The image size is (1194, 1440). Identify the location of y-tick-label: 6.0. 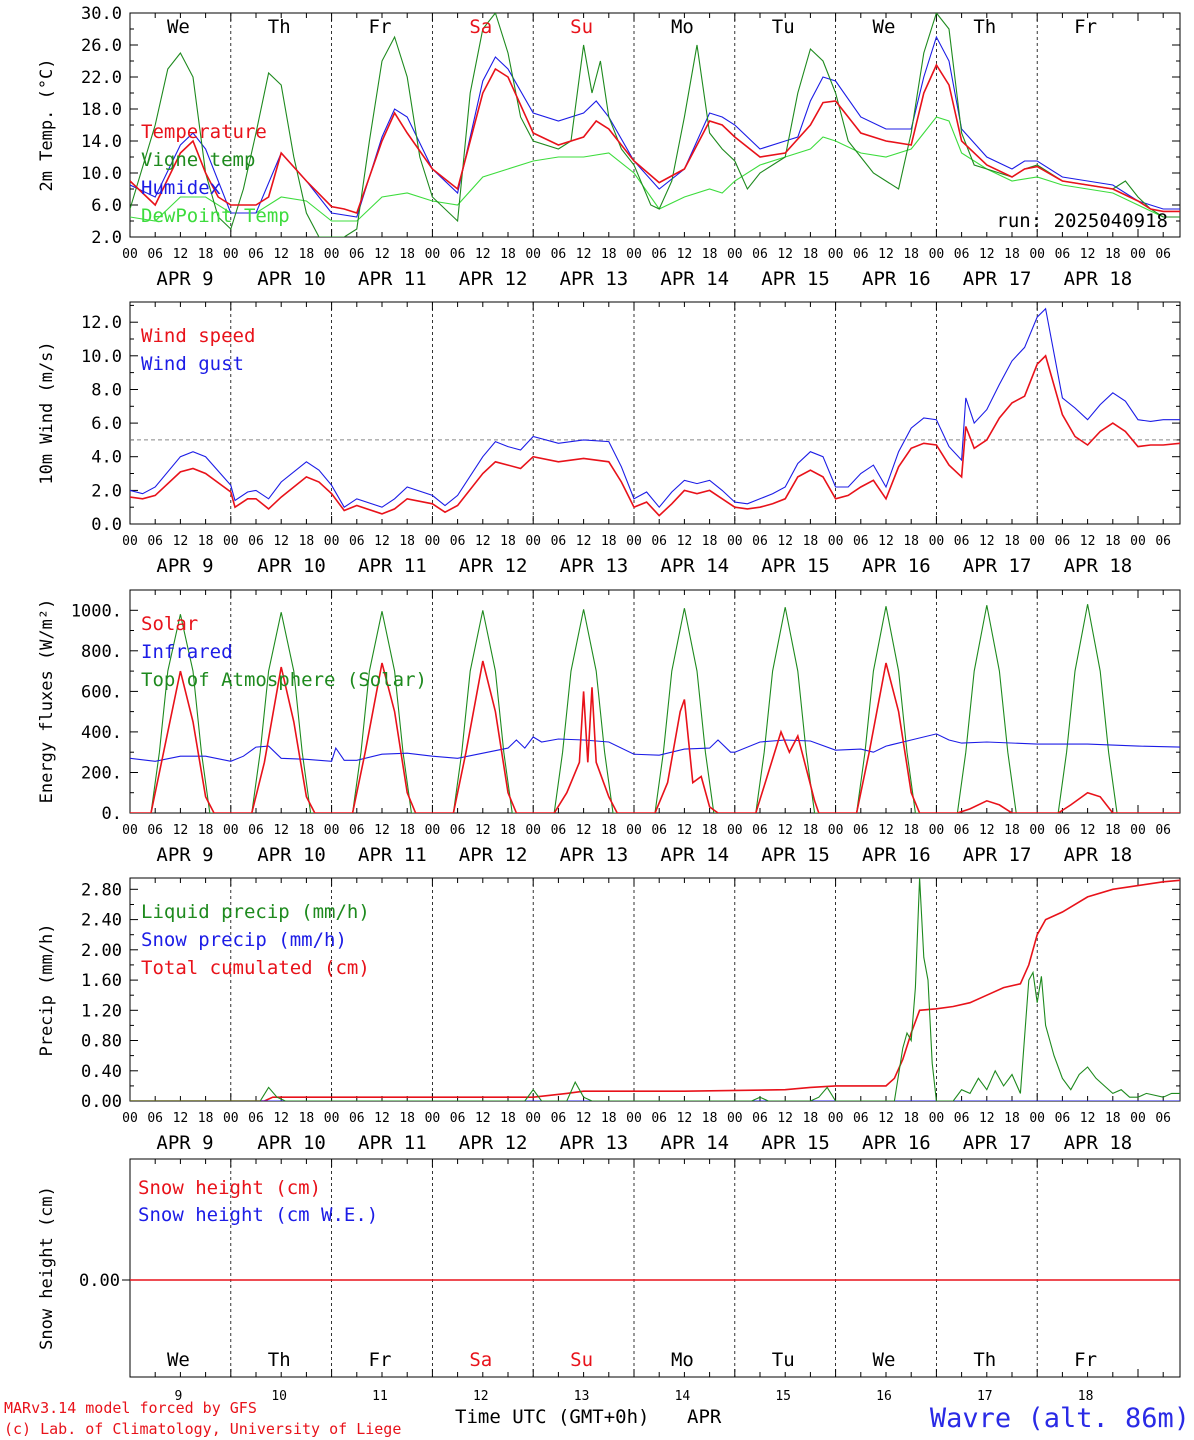
(106, 206).